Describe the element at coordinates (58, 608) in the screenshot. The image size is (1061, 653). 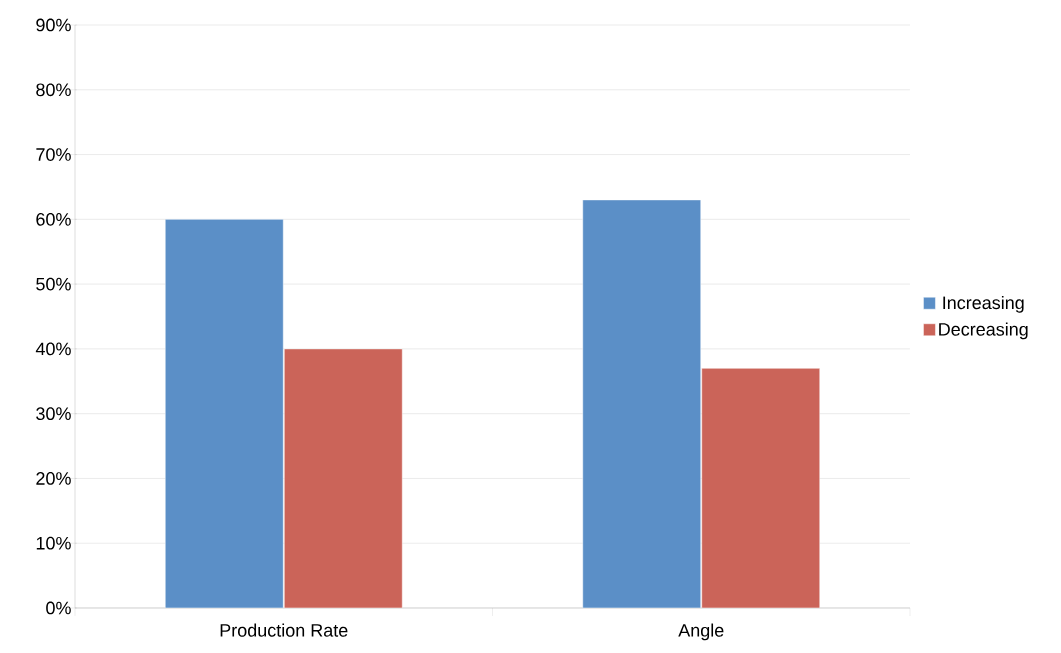
I see `y-tick-label: 0%` at that location.